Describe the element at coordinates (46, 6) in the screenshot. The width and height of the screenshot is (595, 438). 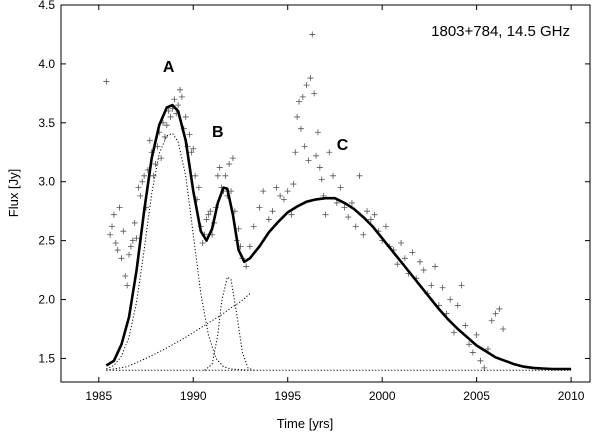
I see `y-tick-label: 4.5` at that location.